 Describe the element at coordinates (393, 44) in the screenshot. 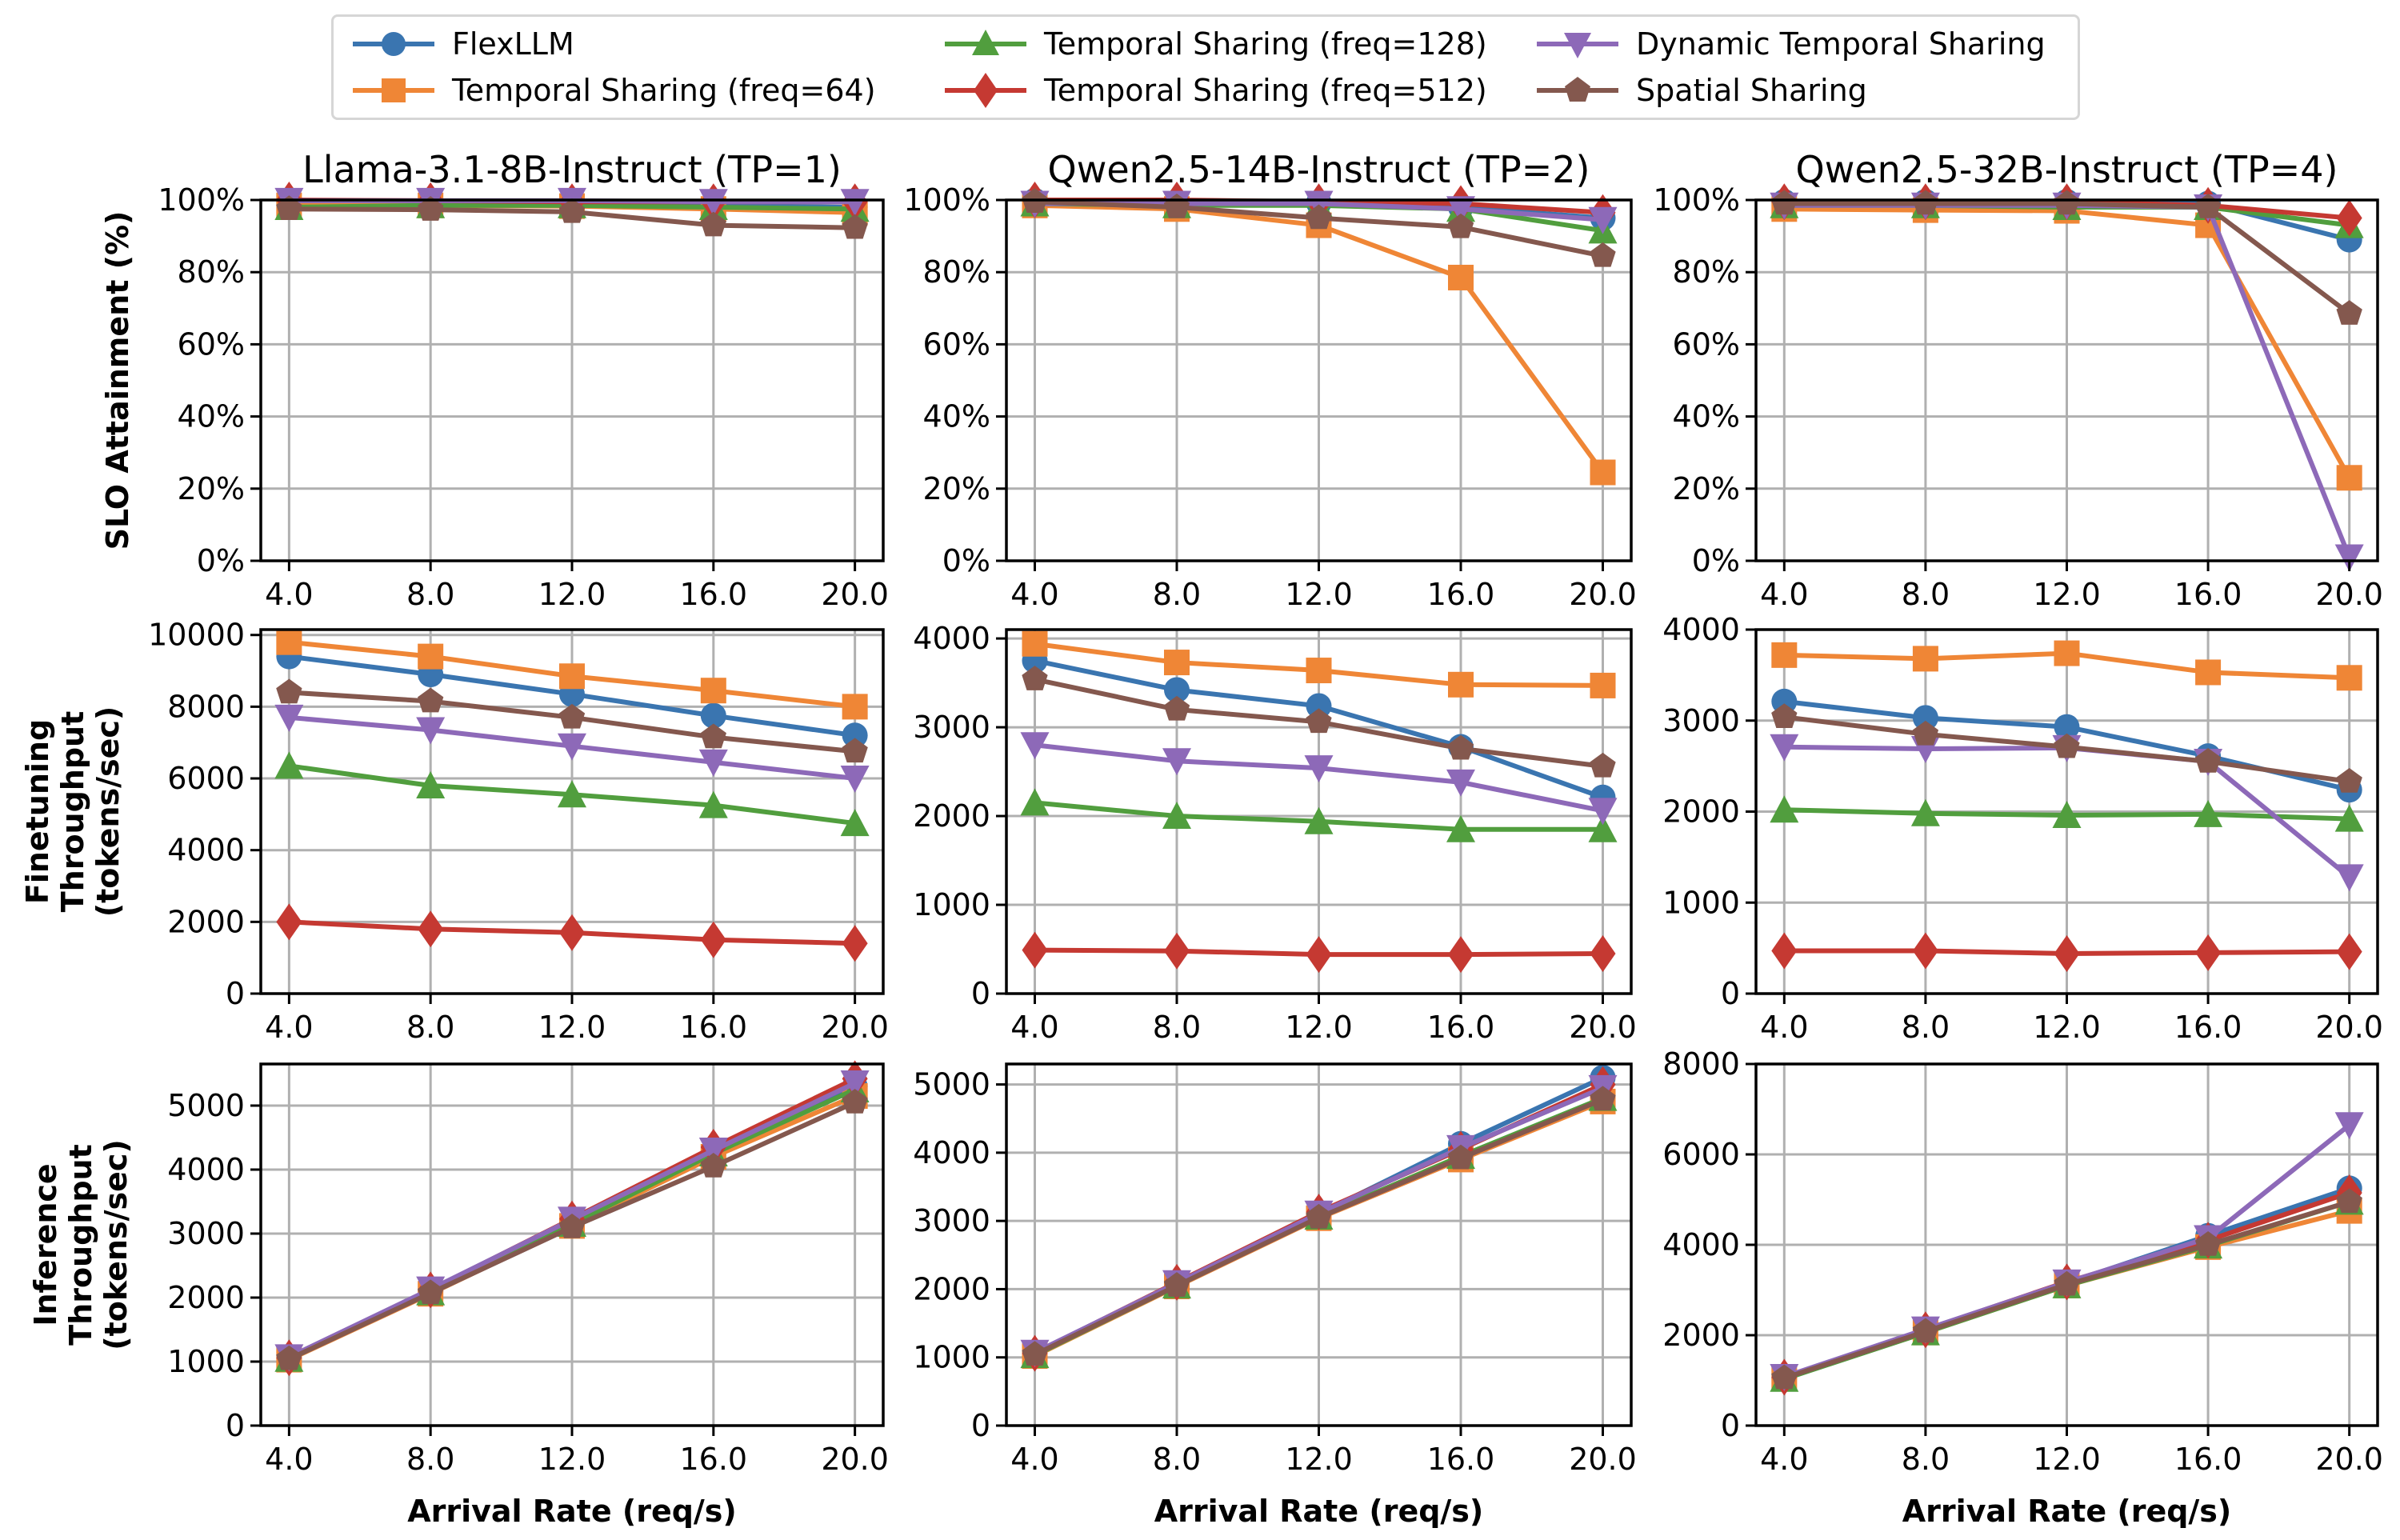

I see `legend-marker-circle-icon` at that location.